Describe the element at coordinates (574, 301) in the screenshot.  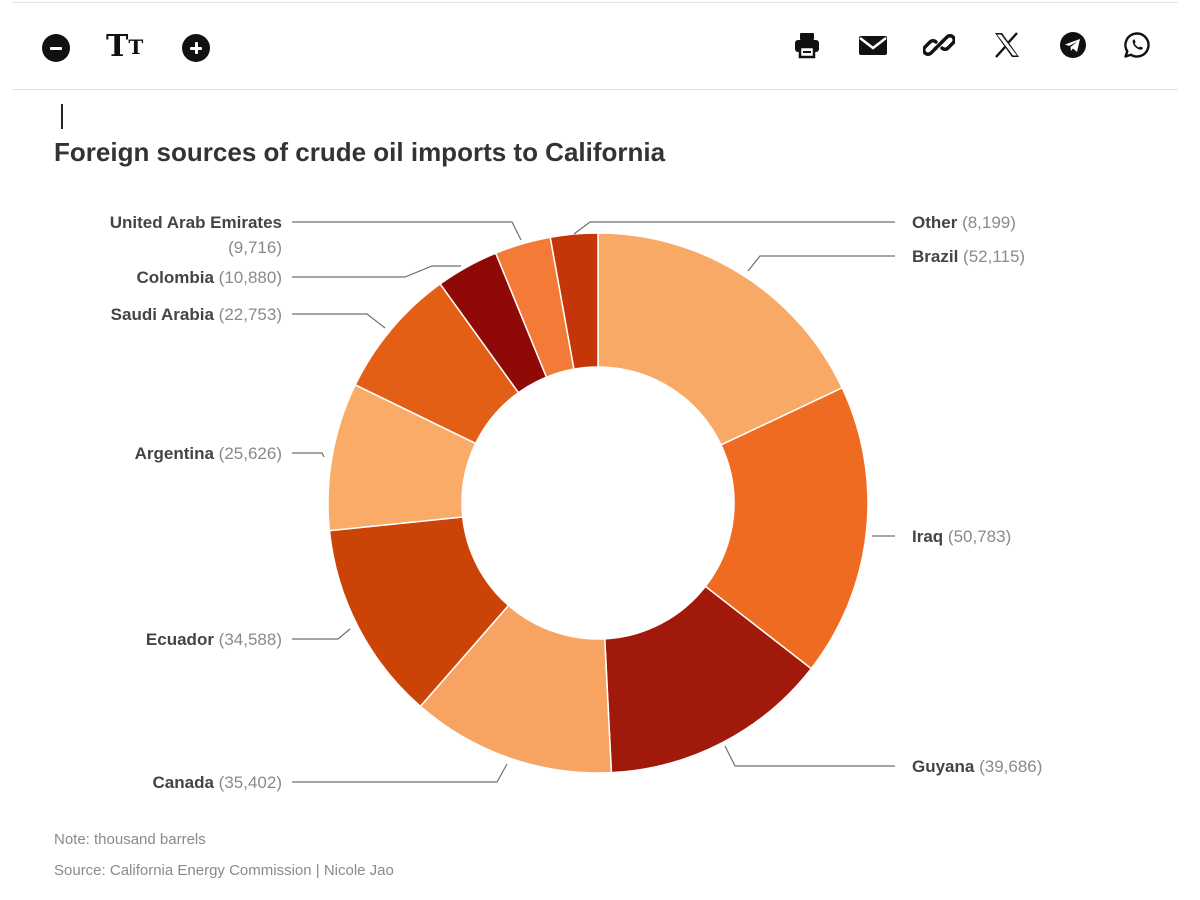
I see `slice-other` at that location.